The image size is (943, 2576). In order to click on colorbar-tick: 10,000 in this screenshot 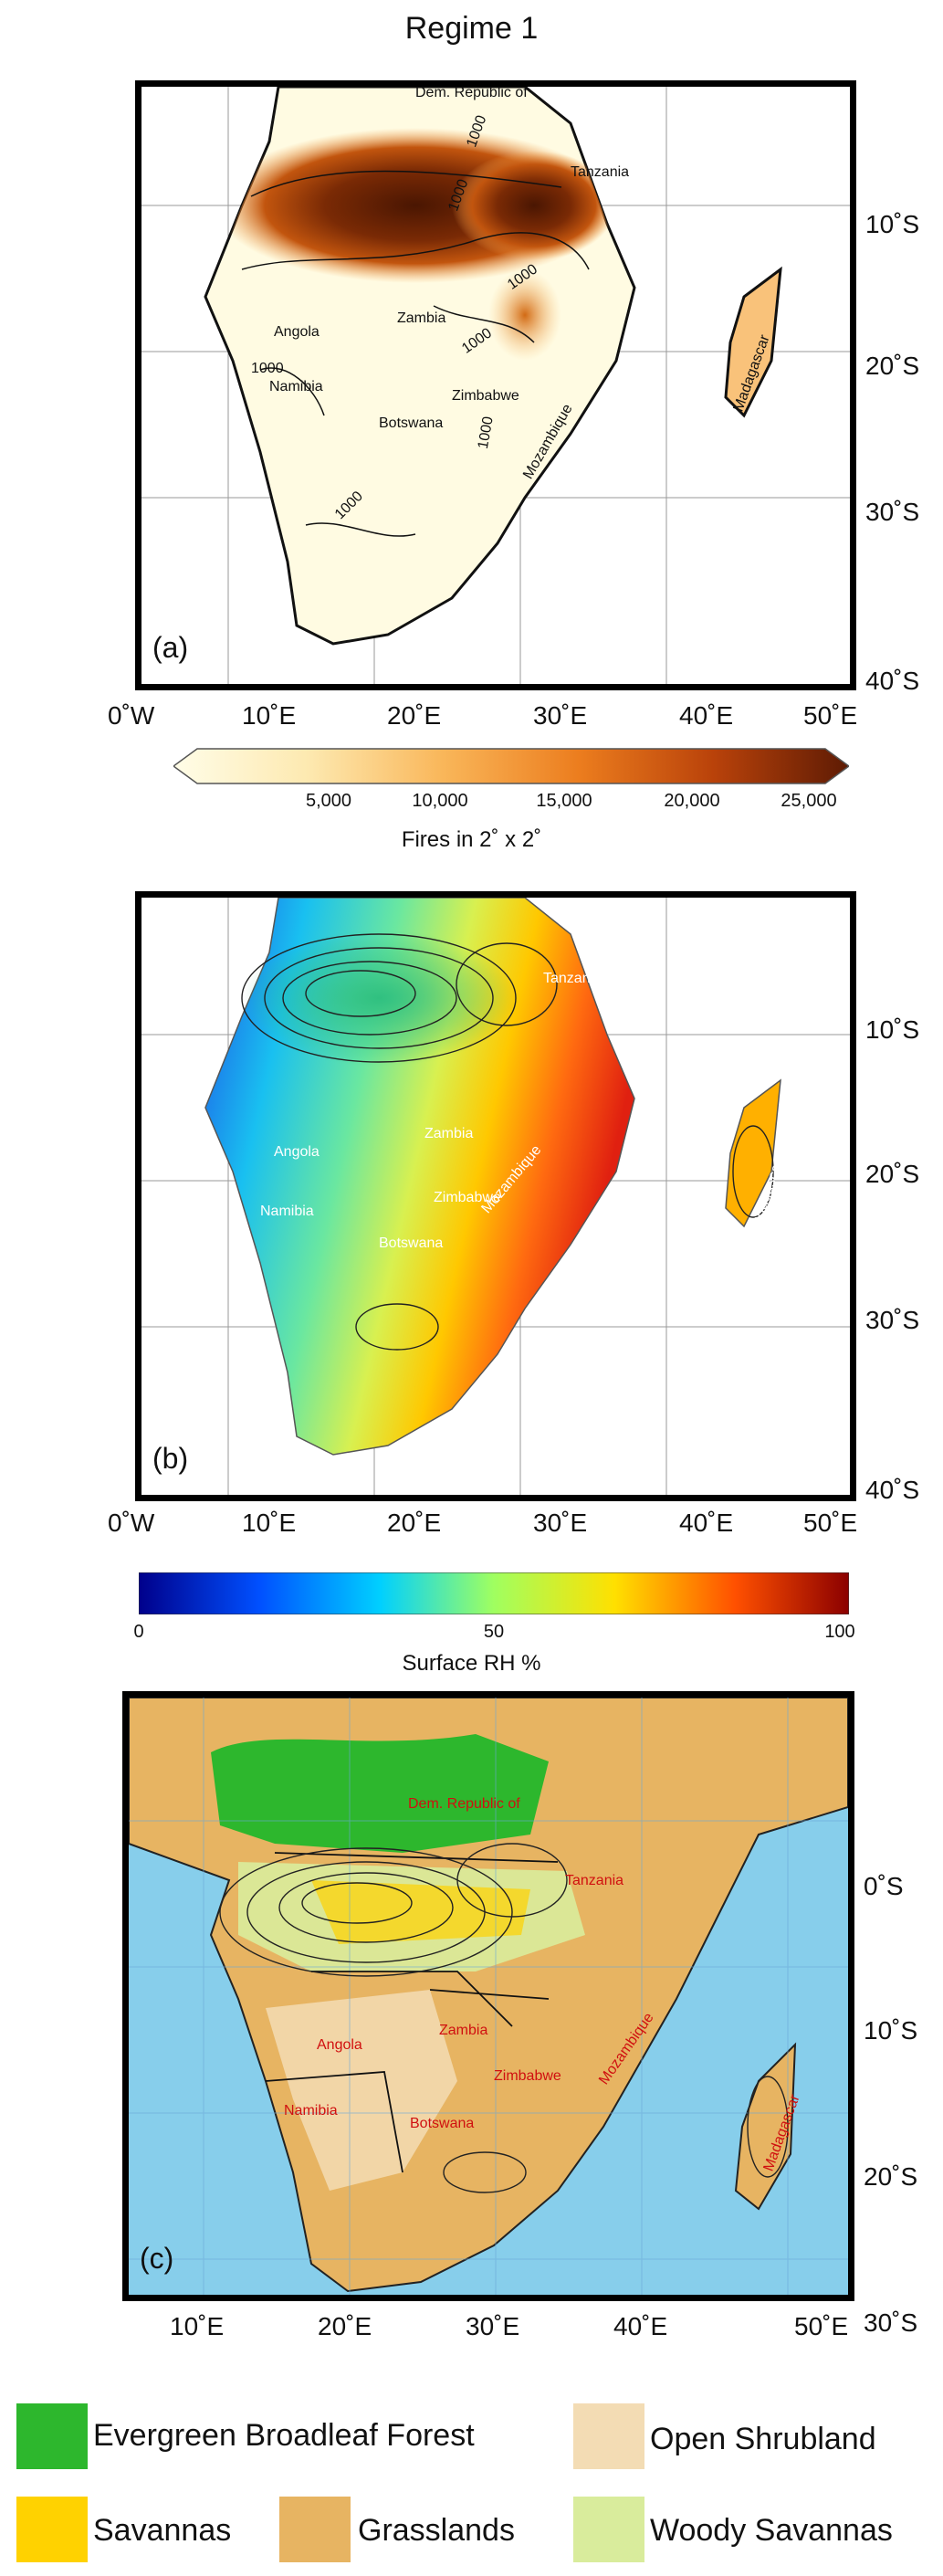, I will do `click(440, 801)`.